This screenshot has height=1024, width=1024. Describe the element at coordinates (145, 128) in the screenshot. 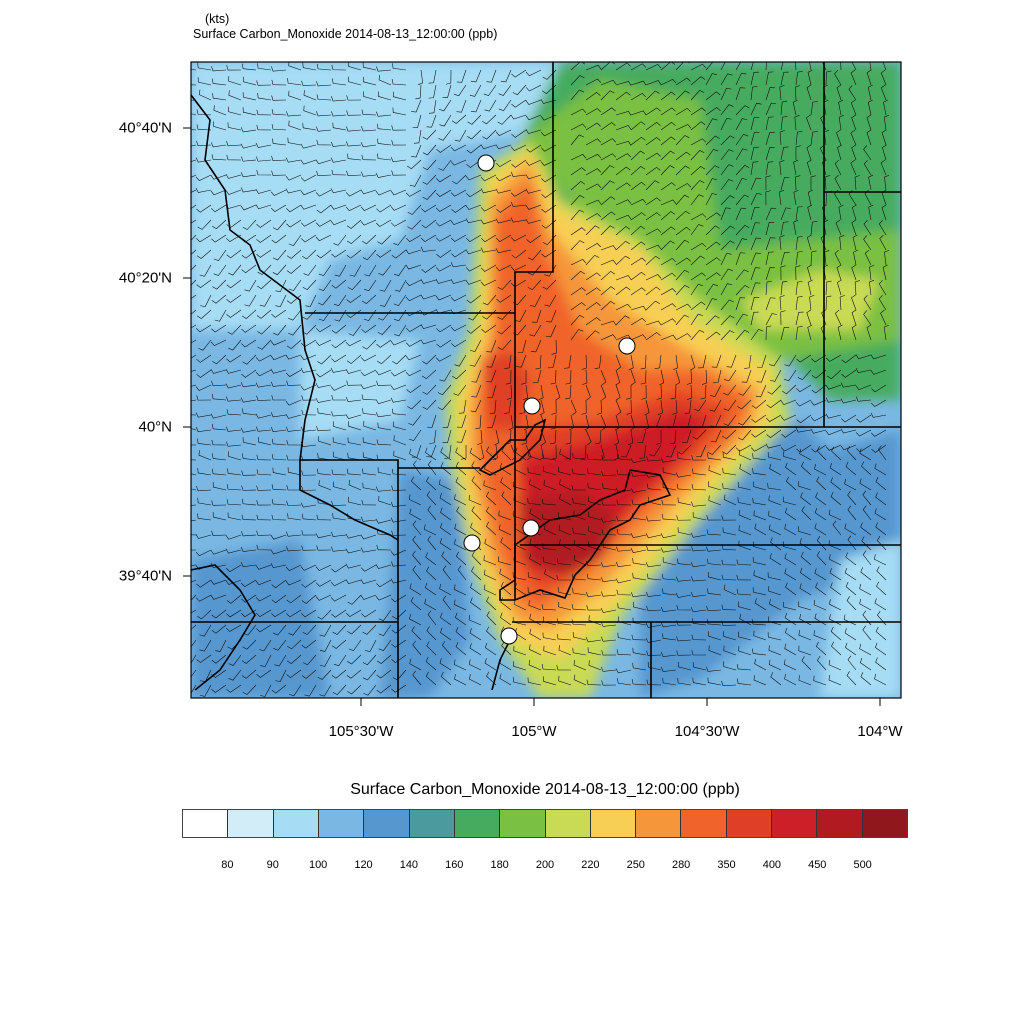

I see `lat-tick-label: 40°40'N` at that location.